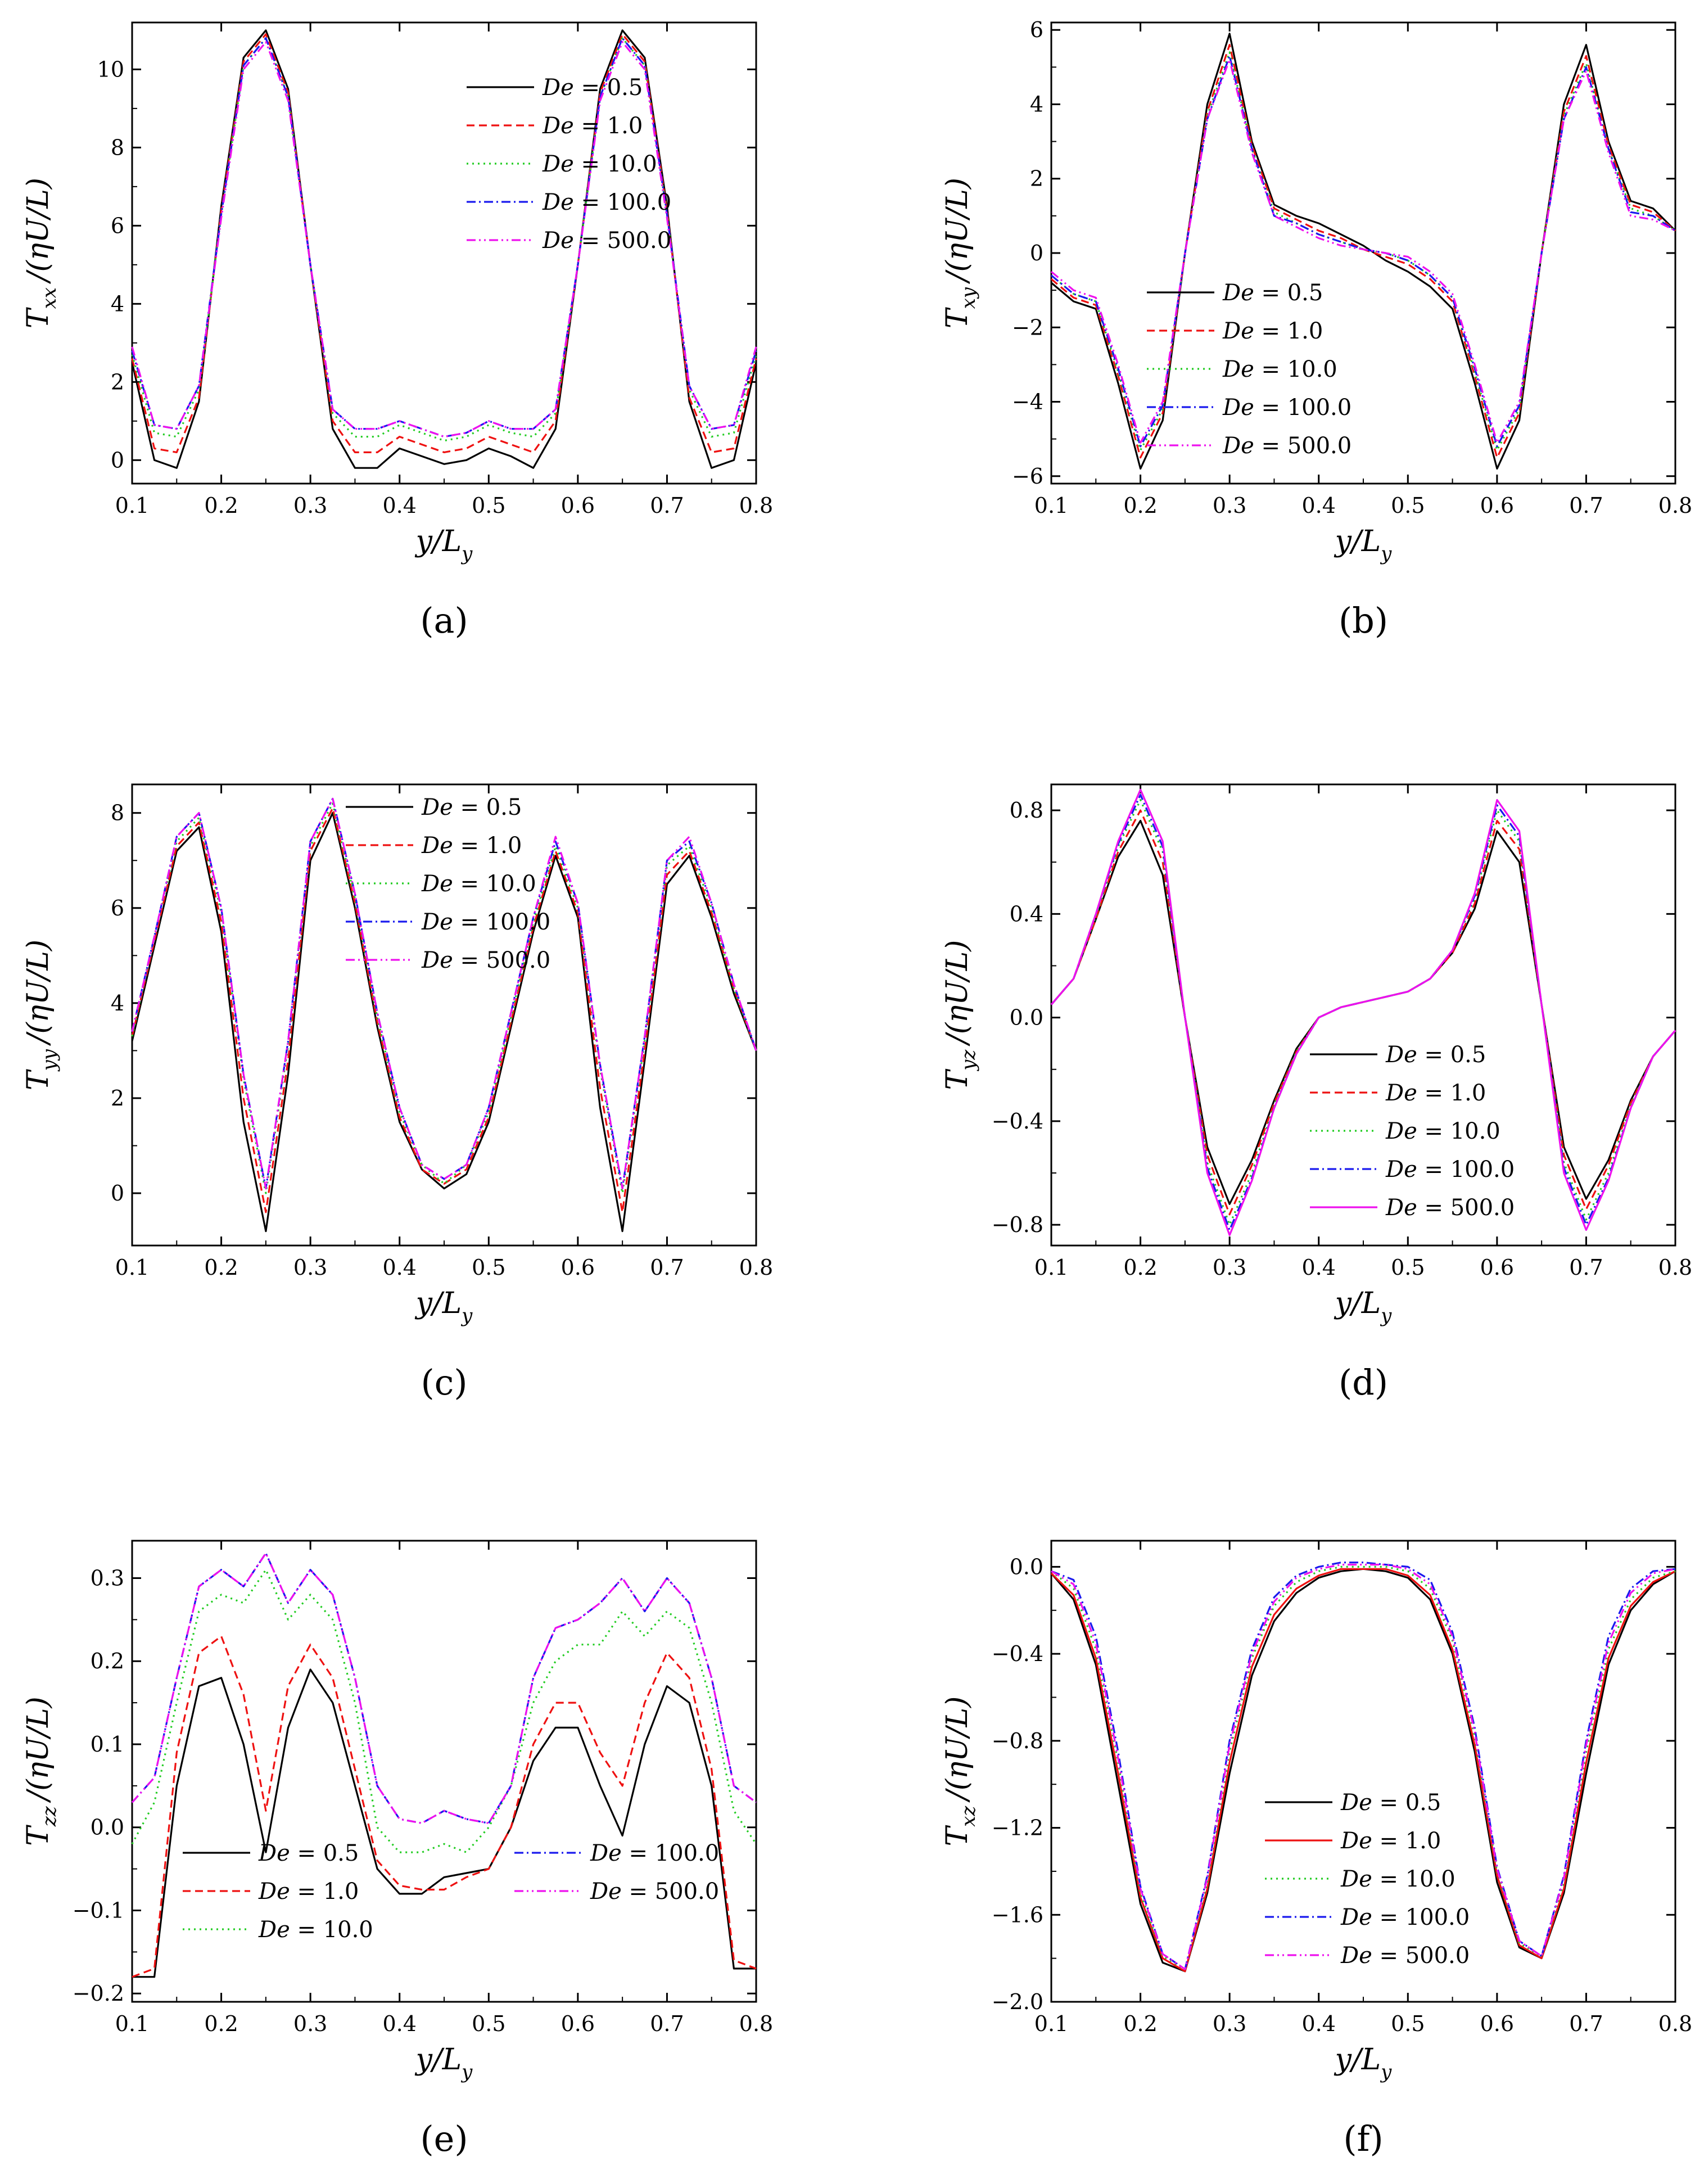  What do you see at coordinates (1027, 476) in the screenshot?
I see `y-tick-label: −6` at bounding box center [1027, 476].